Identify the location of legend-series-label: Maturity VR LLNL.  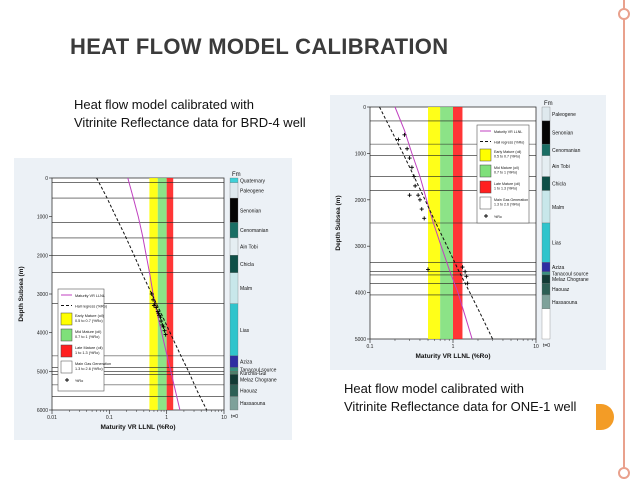
(508, 132).